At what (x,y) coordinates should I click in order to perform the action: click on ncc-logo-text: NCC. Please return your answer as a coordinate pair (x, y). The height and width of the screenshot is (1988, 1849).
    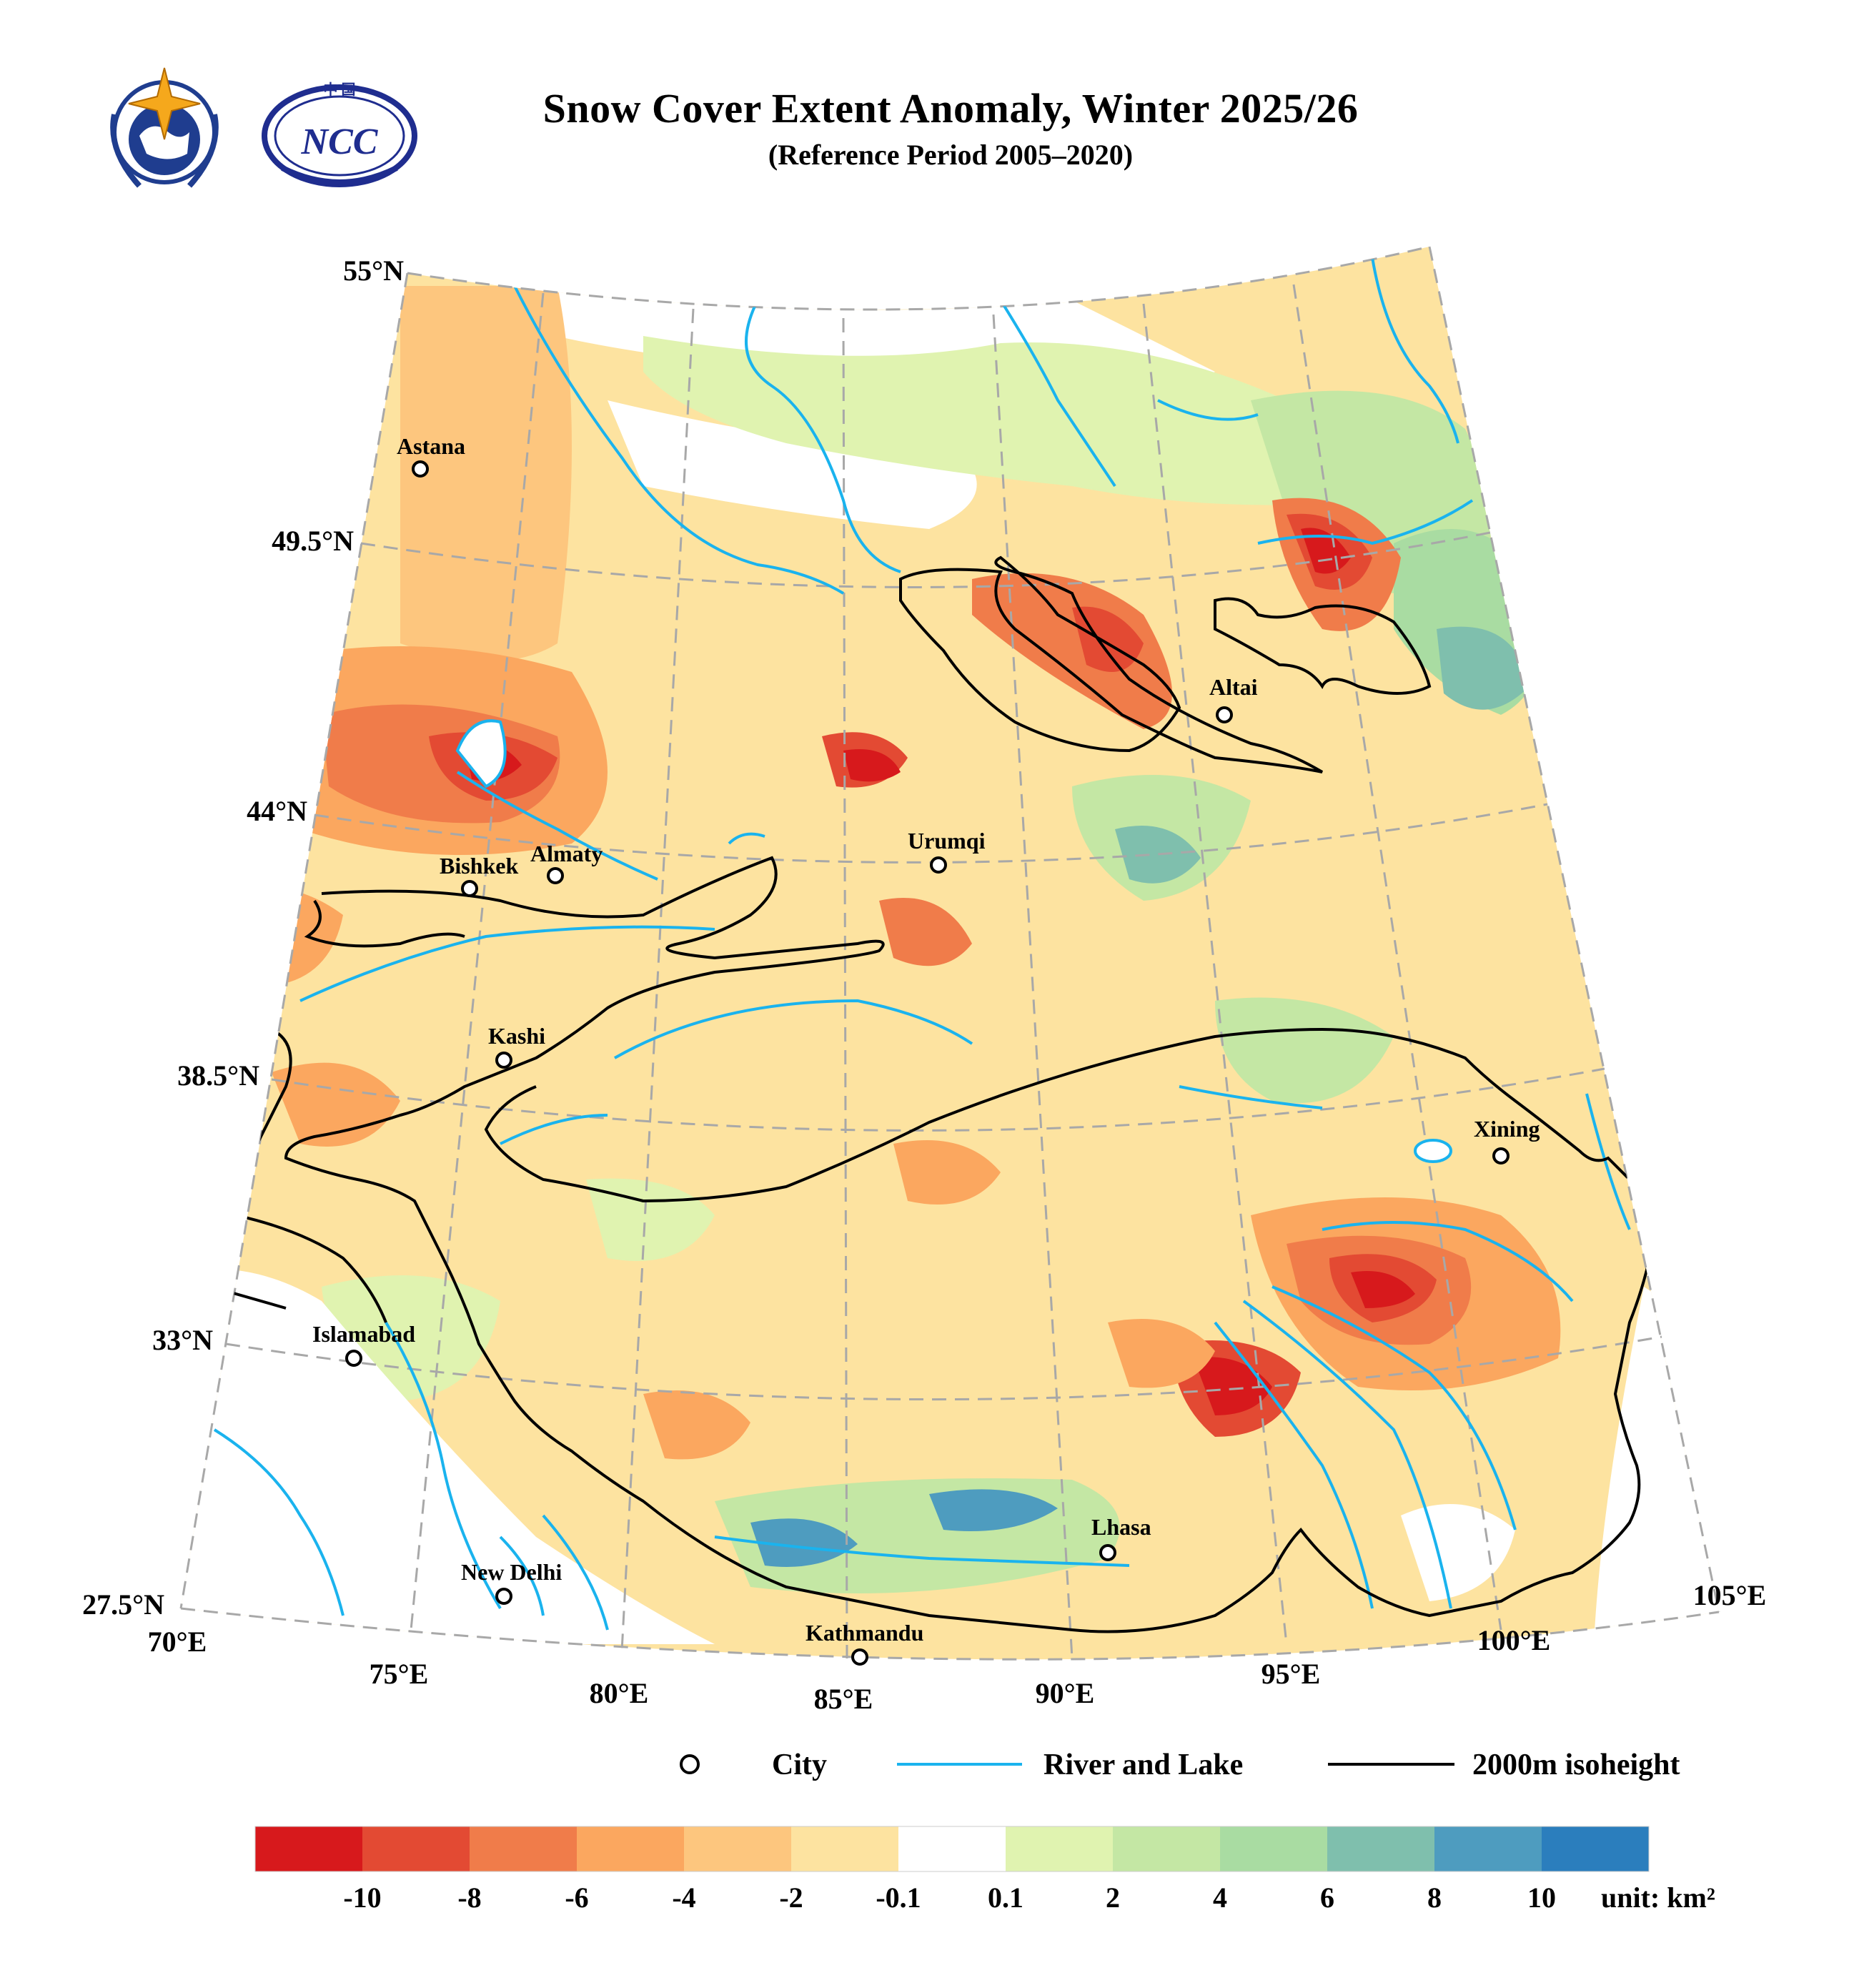
    Looking at the image, I should click on (340, 142).